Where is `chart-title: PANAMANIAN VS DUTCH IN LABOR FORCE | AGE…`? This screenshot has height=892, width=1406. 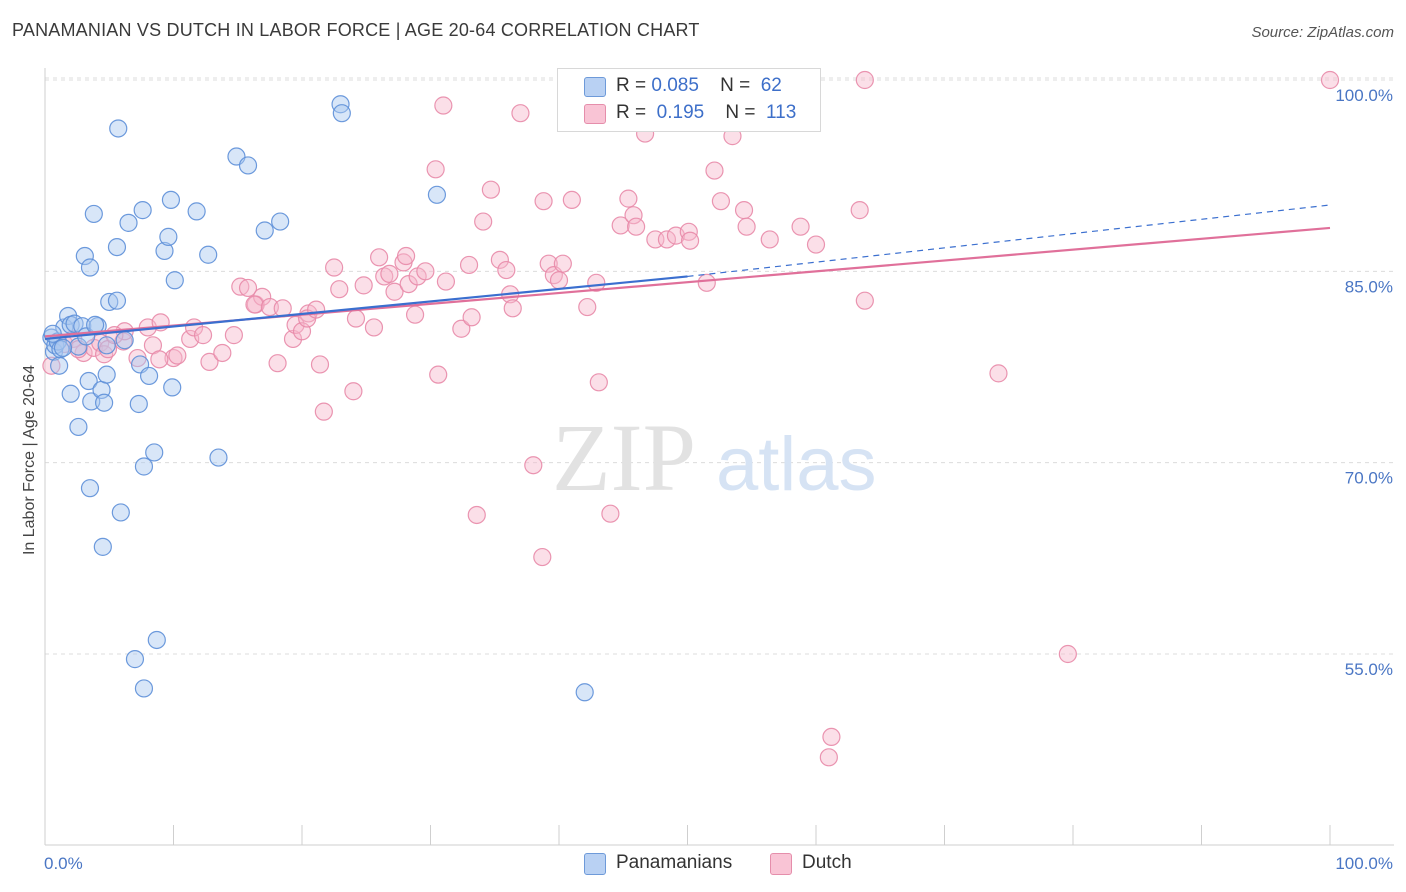
chart-title: PANAMANIAN VS DUTCH IN LABOR FORCE | AGE… is located at coordinates (356, 30).